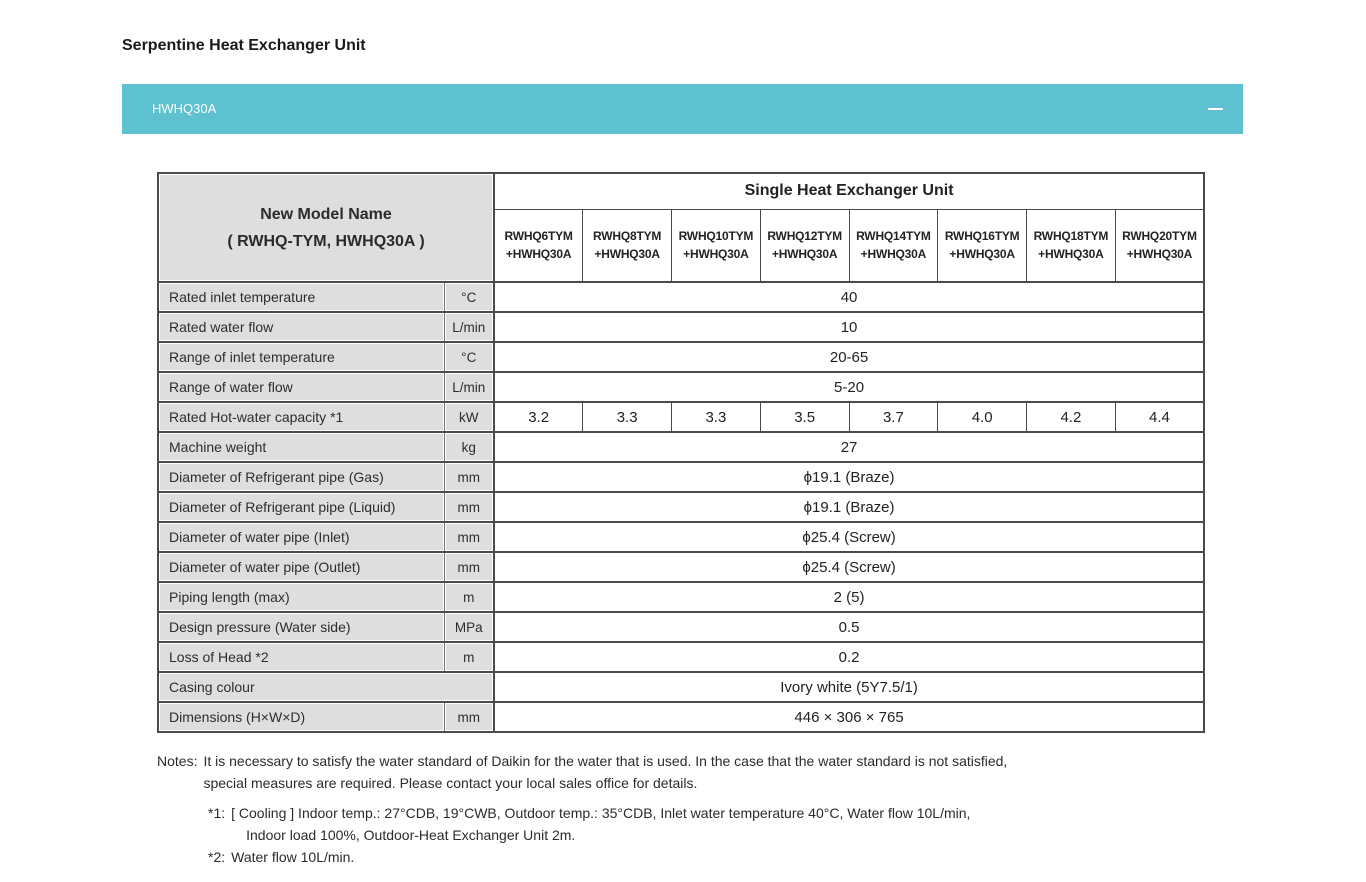  Describe the element at coordinates (538, 246) in the screenshot. I see `model-column-header: RWHQ6TYM +HWHQ30A` at that location.